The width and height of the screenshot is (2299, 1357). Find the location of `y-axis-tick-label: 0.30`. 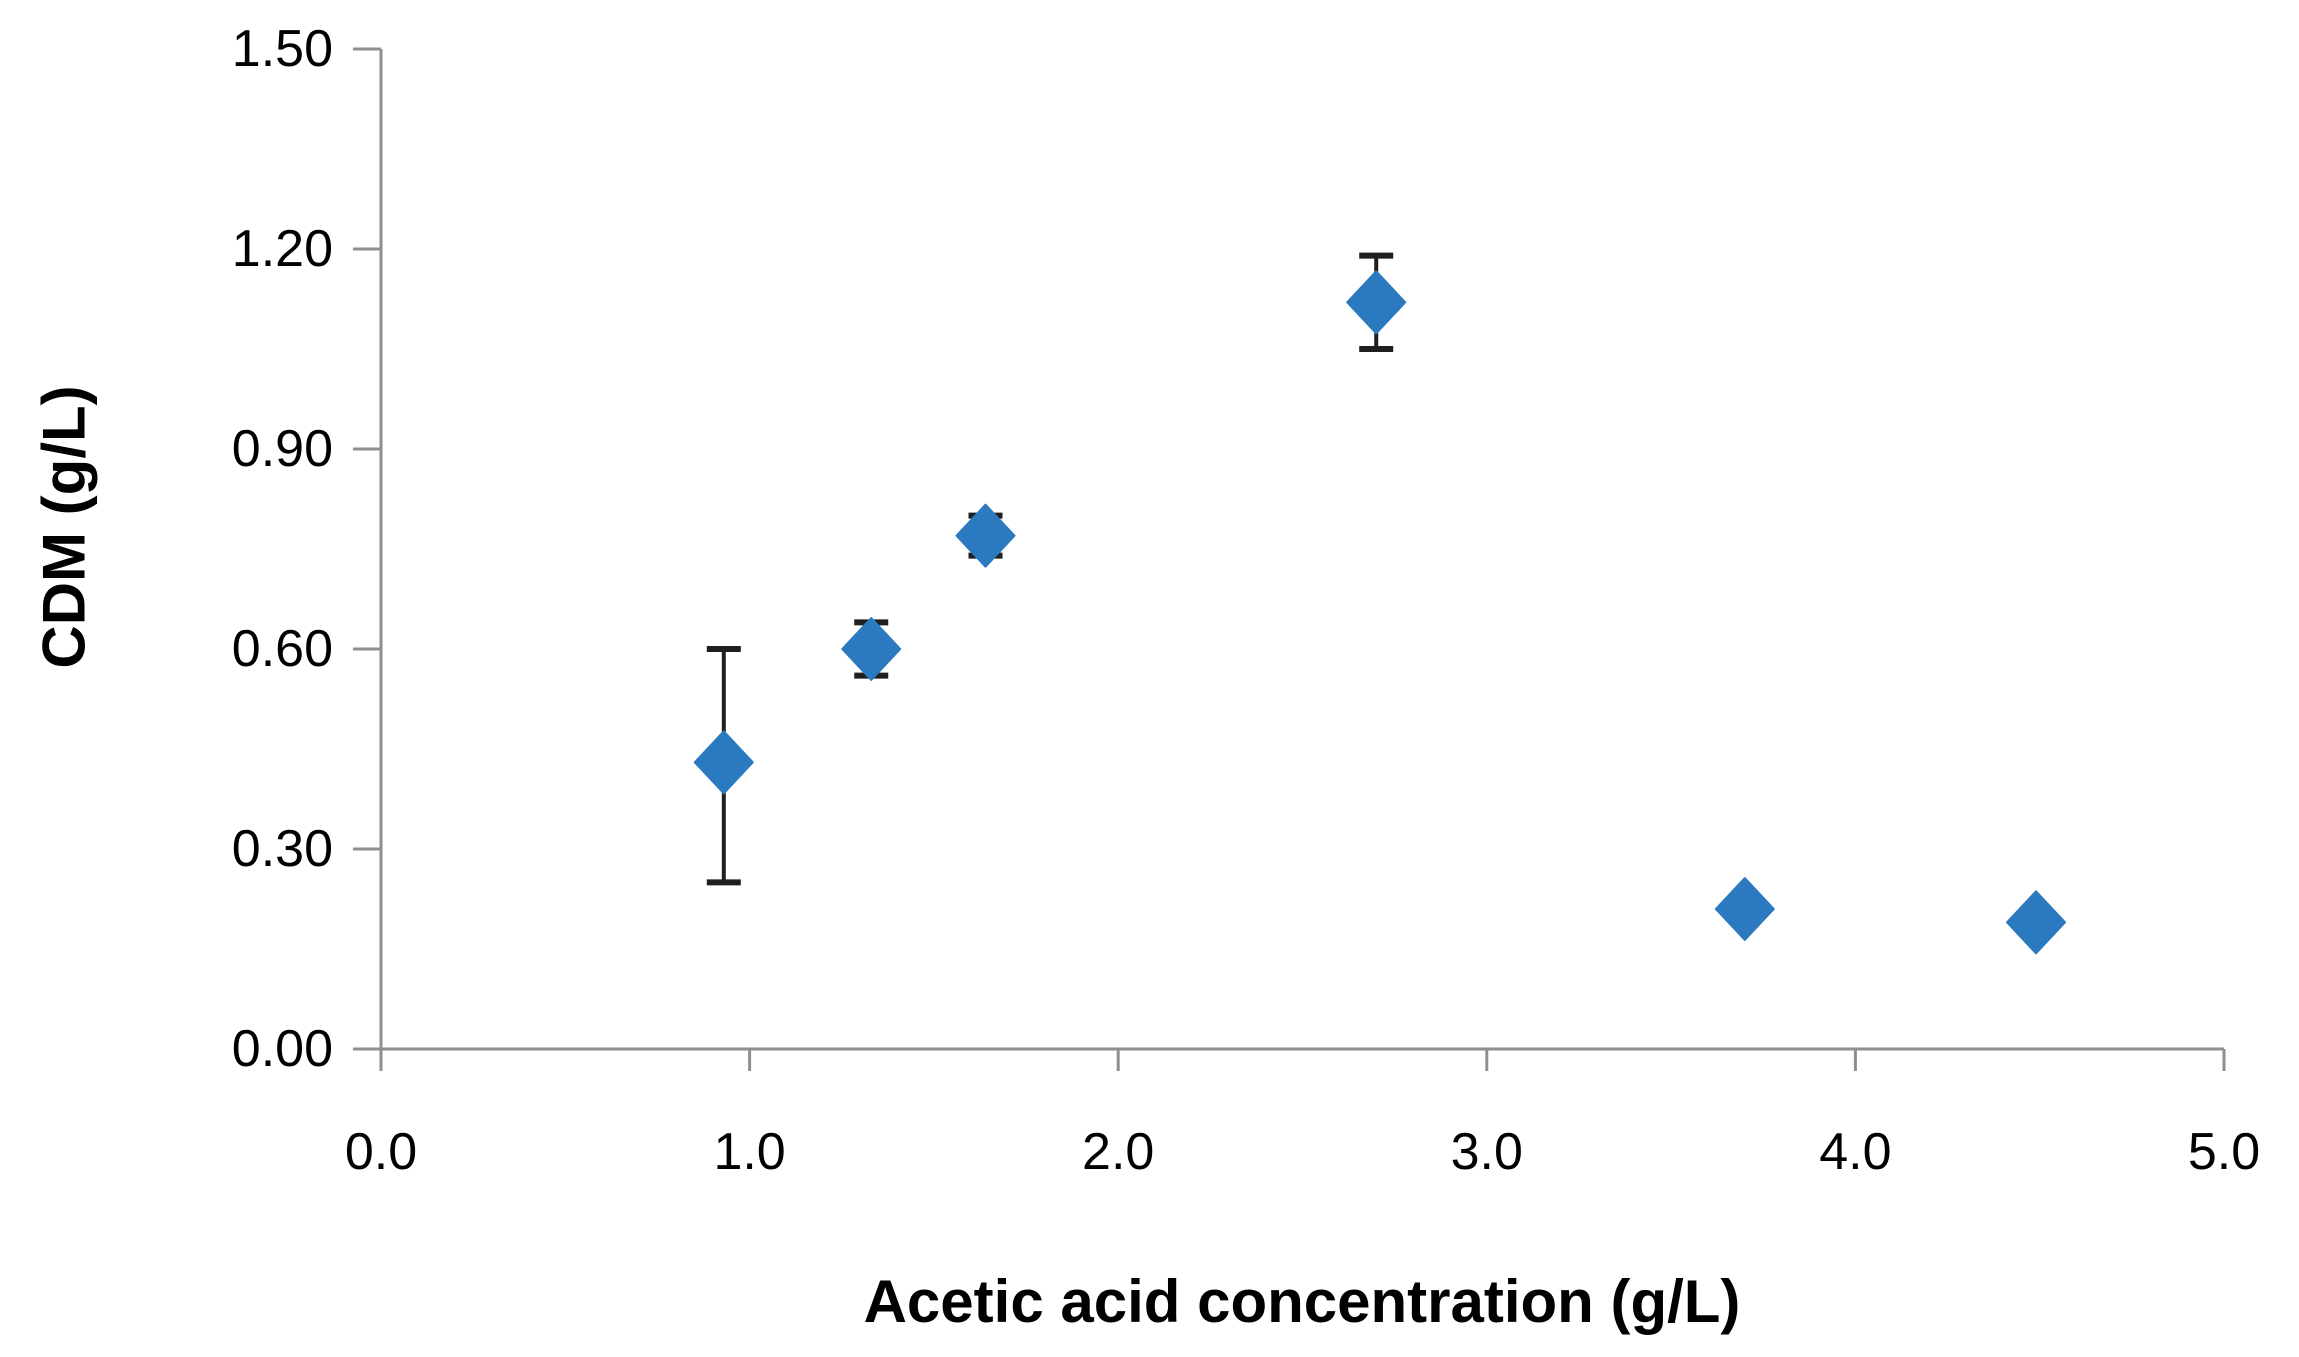

y-axis-tick-label: 0.30 is located at coordinates (282, 849).